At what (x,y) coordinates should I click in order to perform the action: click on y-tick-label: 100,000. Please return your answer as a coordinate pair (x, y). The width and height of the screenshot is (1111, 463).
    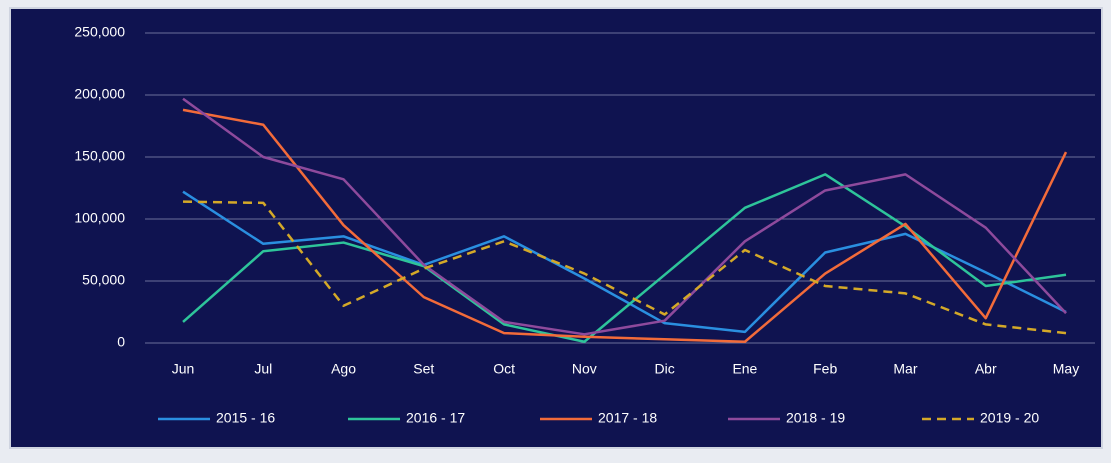
    Looking at the image, I should click on (99, 218).